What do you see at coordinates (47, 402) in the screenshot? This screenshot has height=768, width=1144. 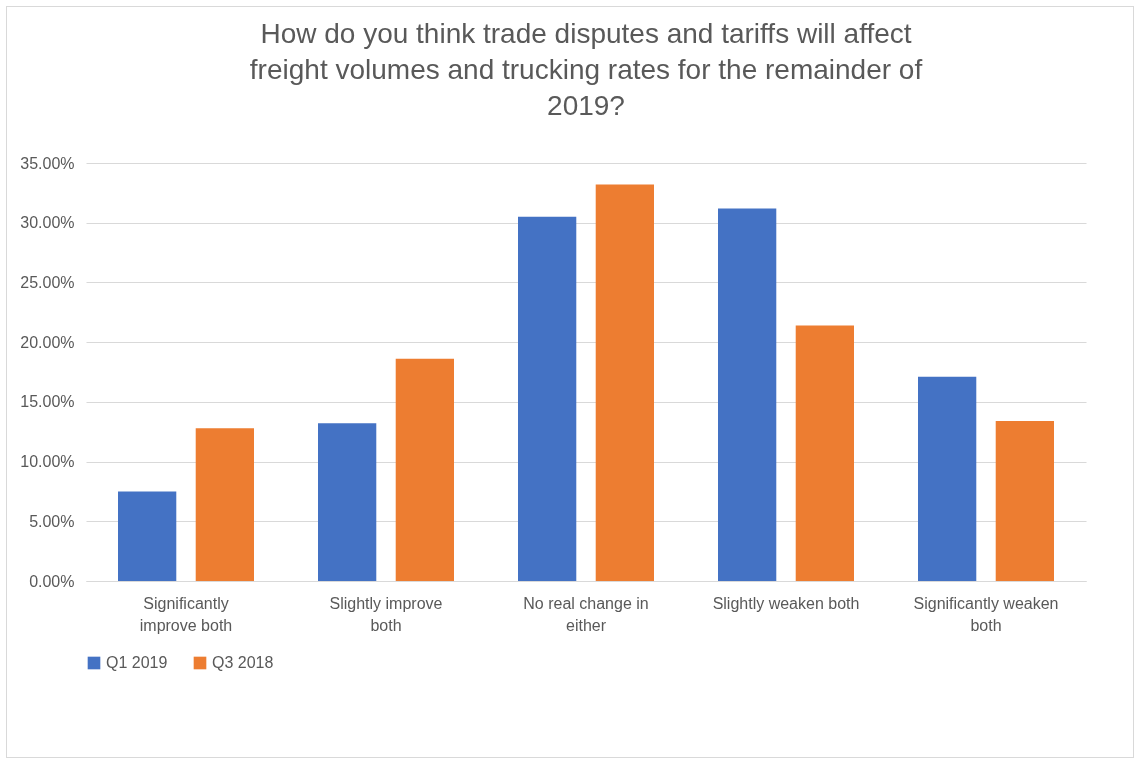 I see `y-tick-label: 15.00%` at bounding box center [47, 402].